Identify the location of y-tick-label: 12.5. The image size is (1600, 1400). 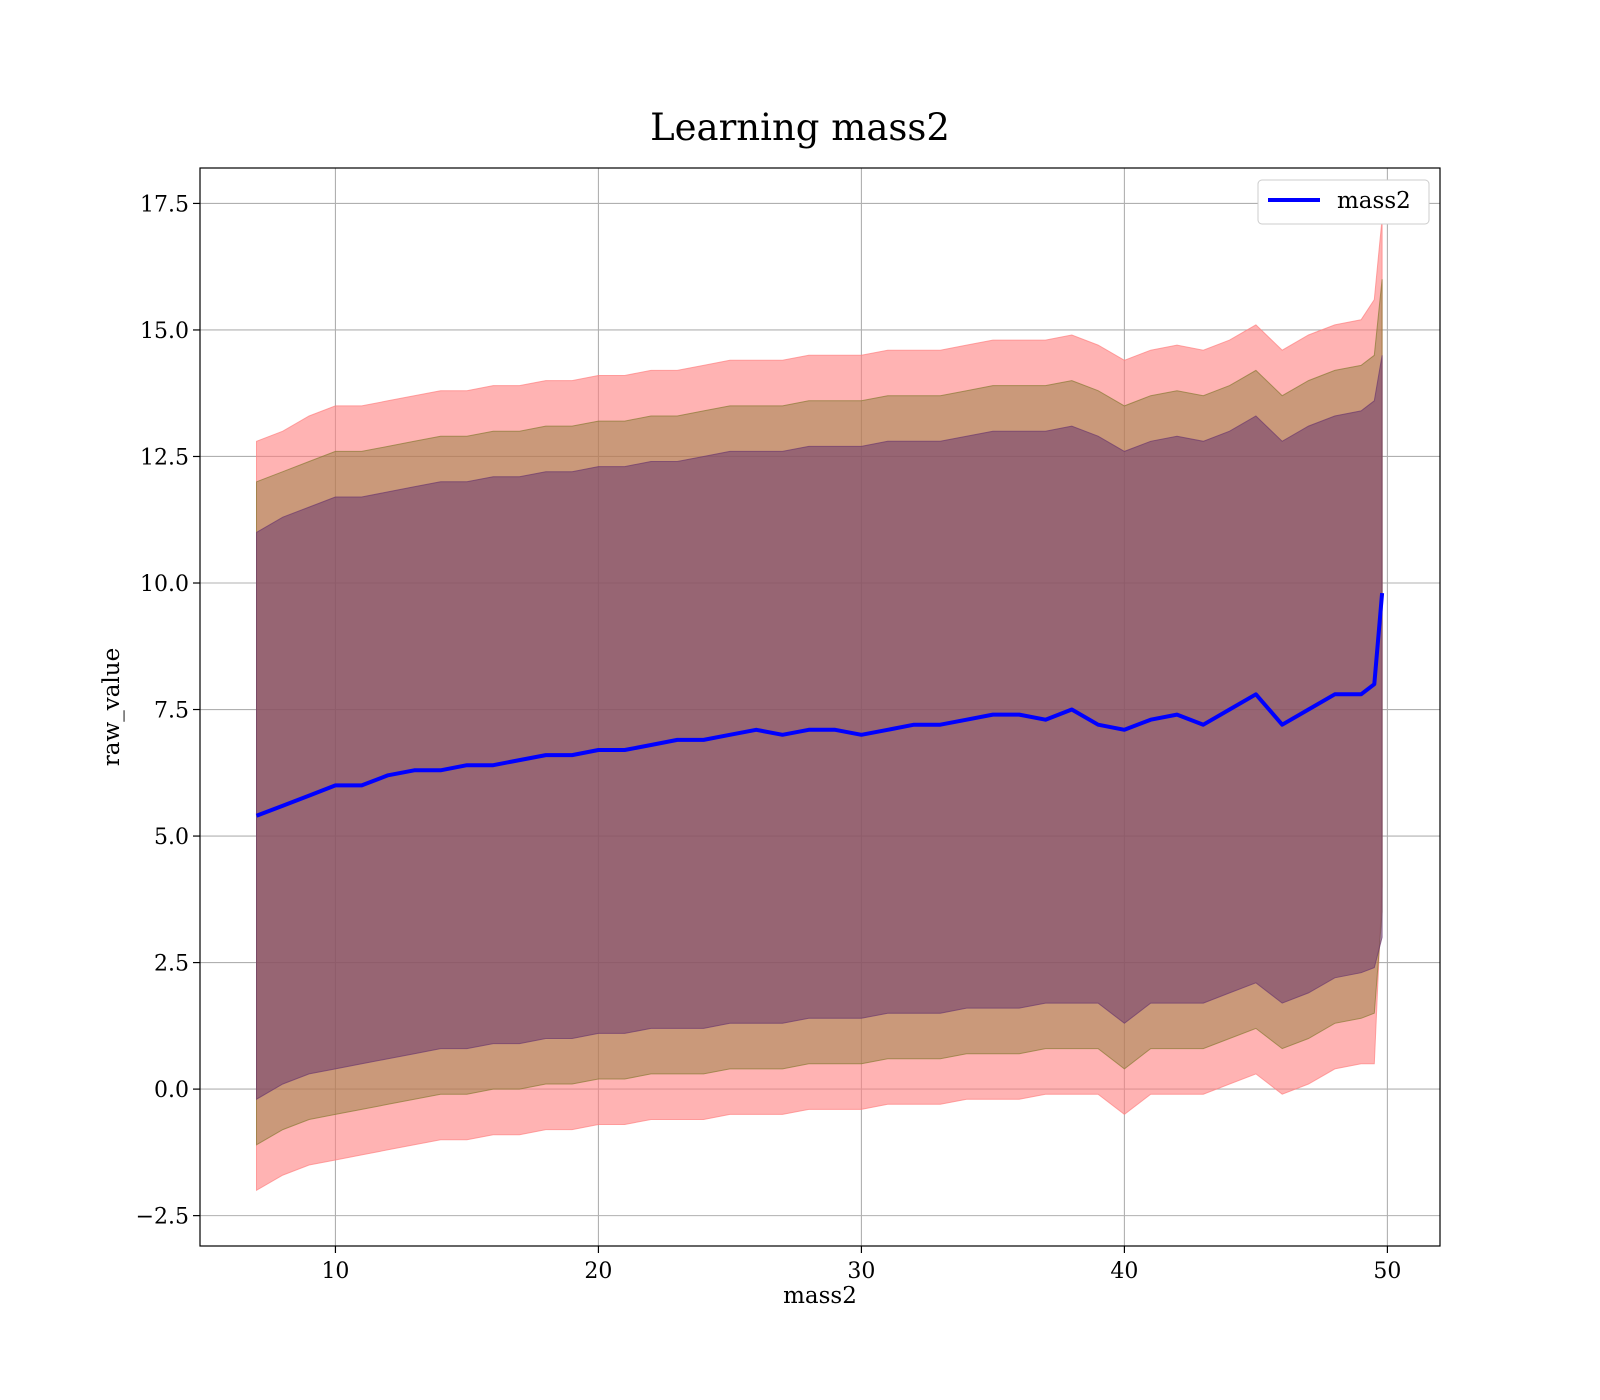
(164, 457).